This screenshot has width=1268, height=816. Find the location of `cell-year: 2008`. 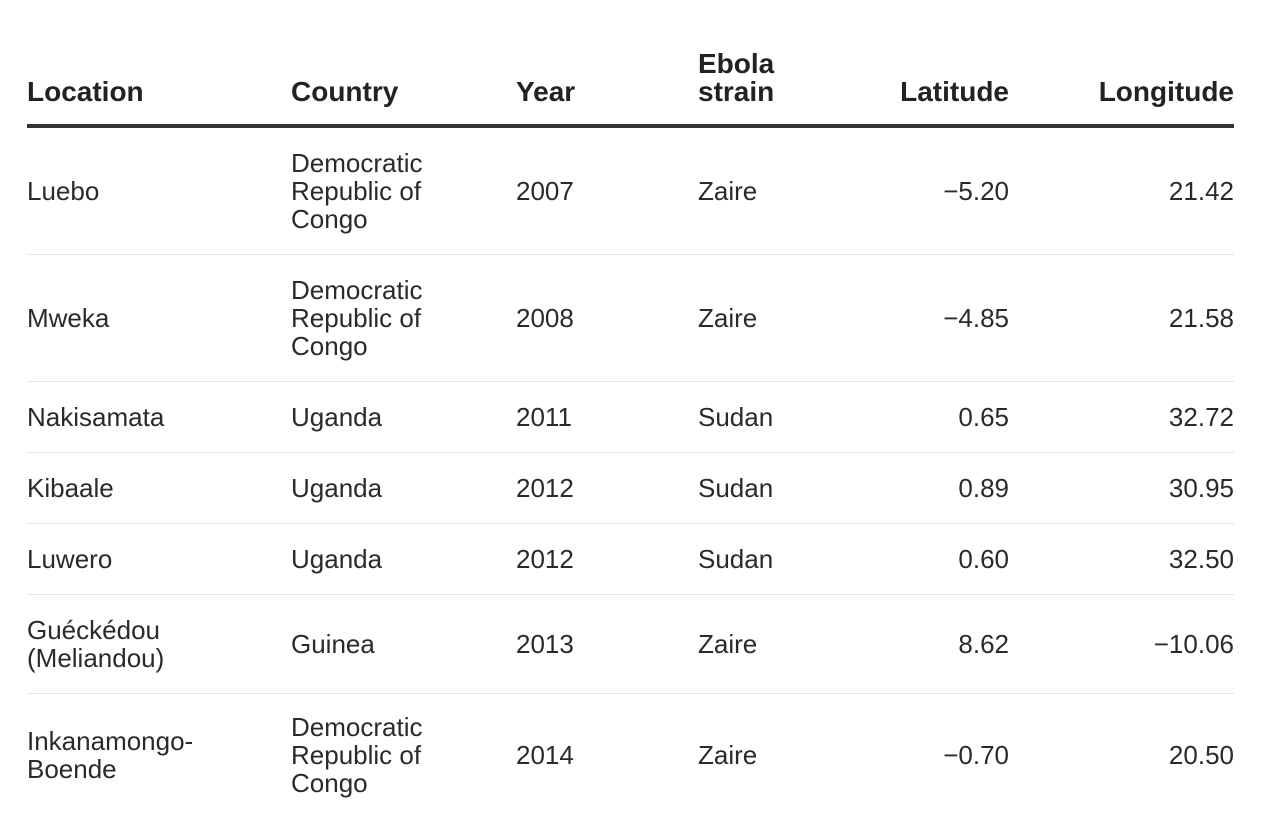

cell-year: 2008 is located at coordinates (607, 318).